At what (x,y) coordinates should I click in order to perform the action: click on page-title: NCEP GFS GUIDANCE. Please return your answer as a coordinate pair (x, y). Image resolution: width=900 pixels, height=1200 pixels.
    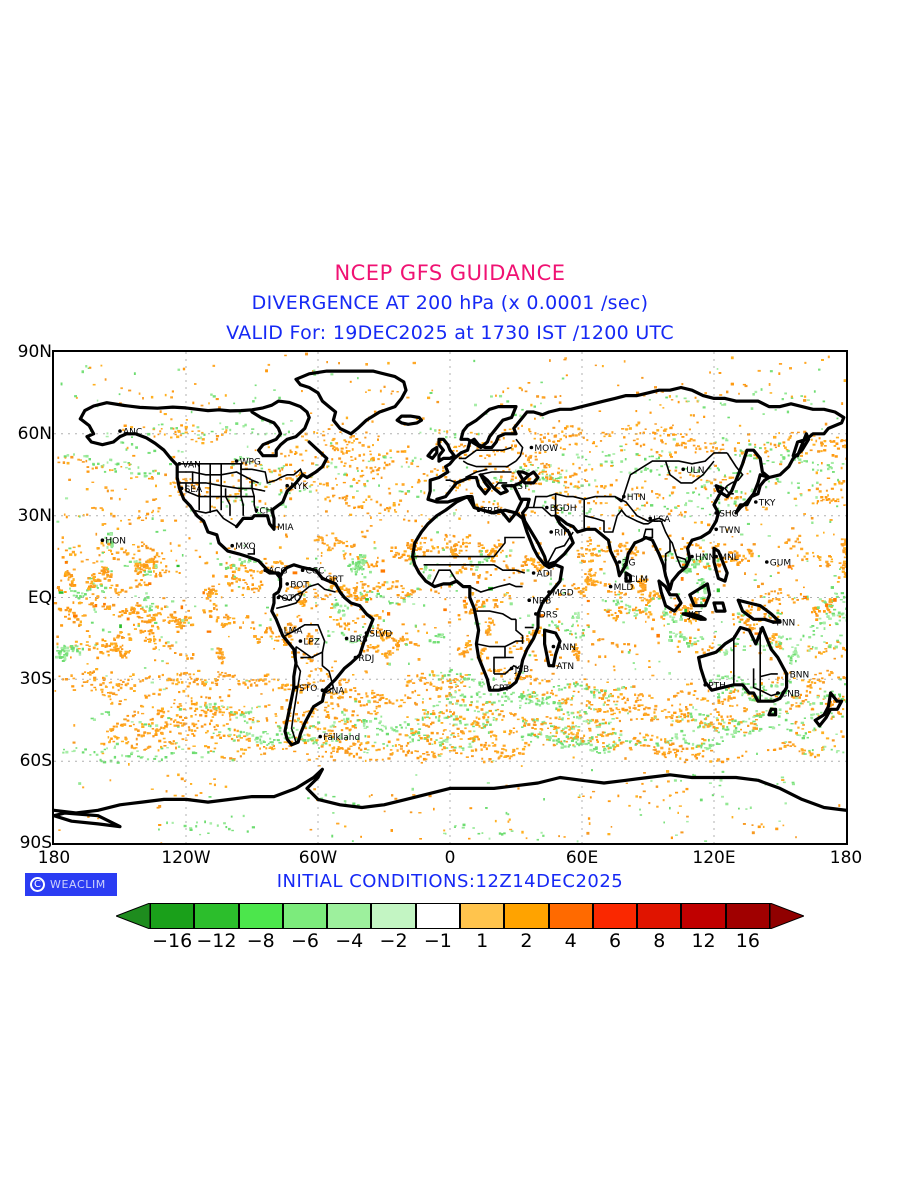
    Looking at the image, I should click on (450, 273).